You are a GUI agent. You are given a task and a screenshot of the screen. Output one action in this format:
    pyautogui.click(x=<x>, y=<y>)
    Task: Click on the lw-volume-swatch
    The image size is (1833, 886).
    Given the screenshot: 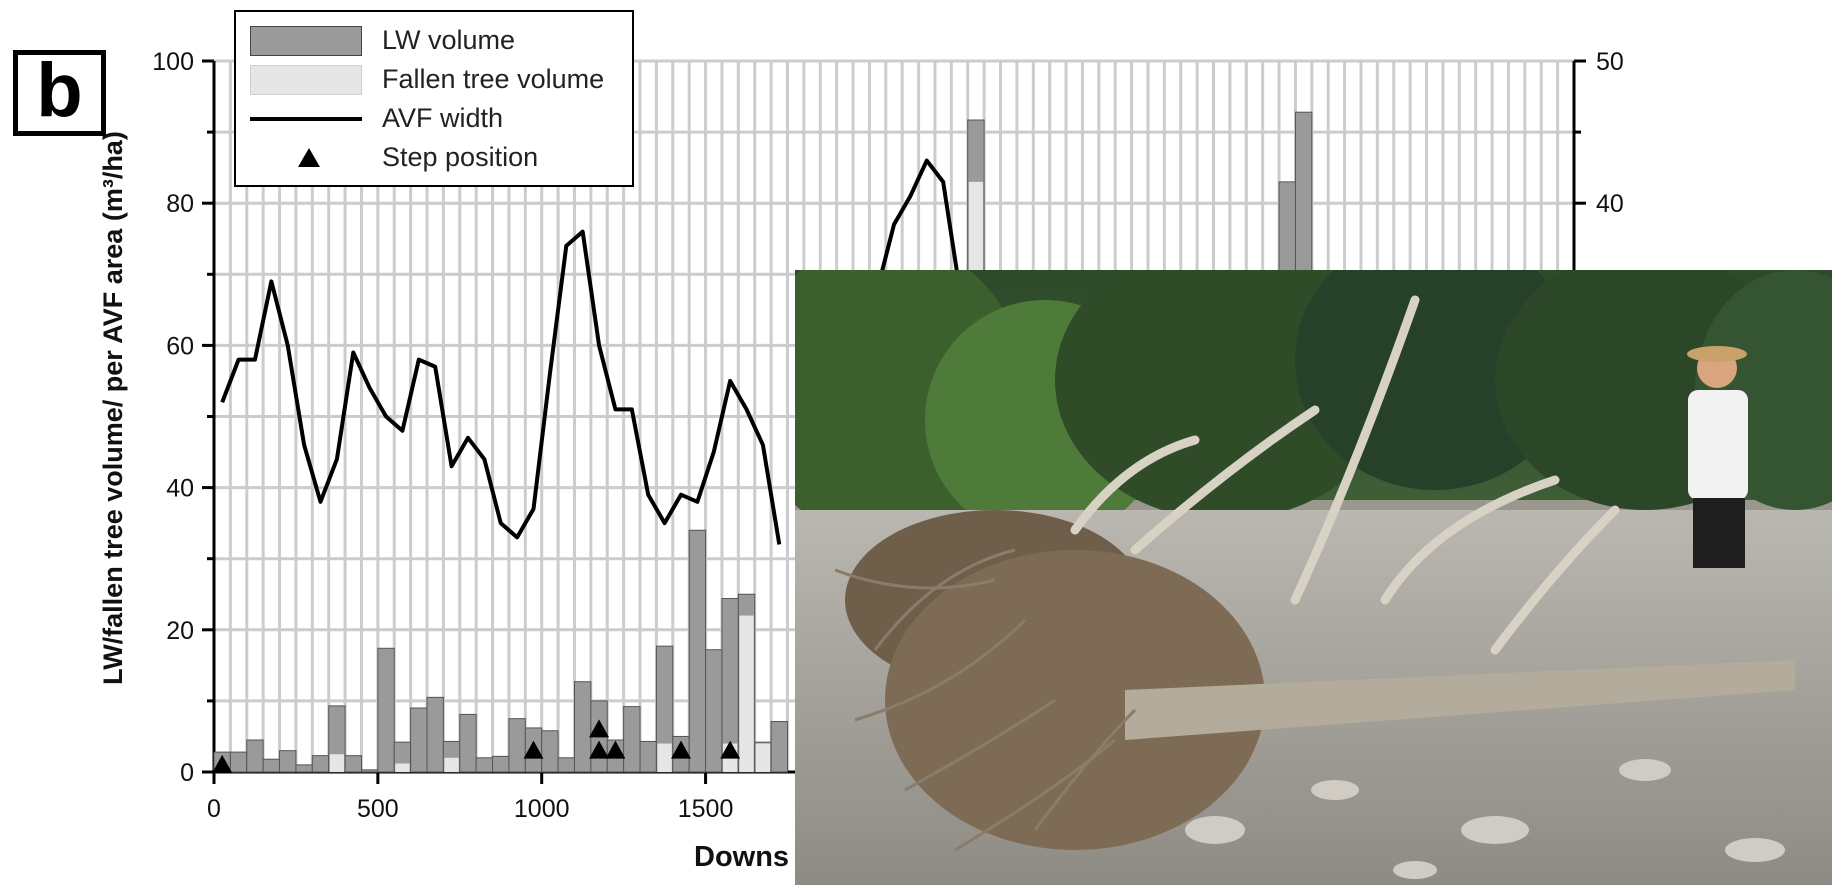 What is the action you would take?
    pyautogui.click(x=306, y=41)
    